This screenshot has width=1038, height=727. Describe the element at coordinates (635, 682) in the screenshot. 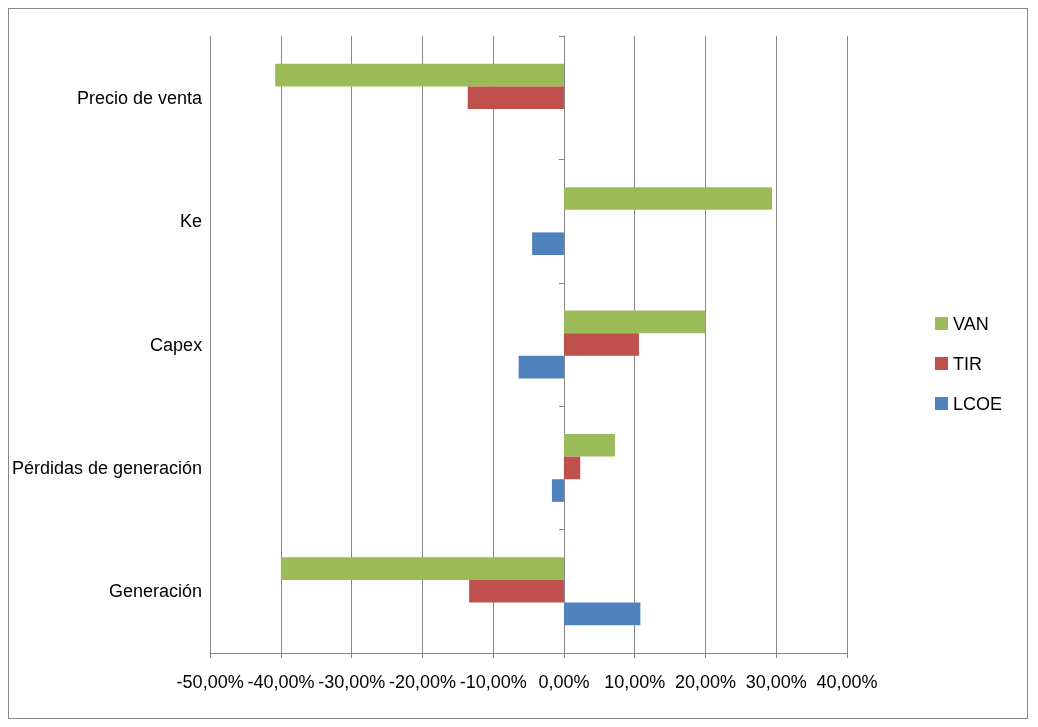

I see `x-tick-label: 10,00%` at that location.